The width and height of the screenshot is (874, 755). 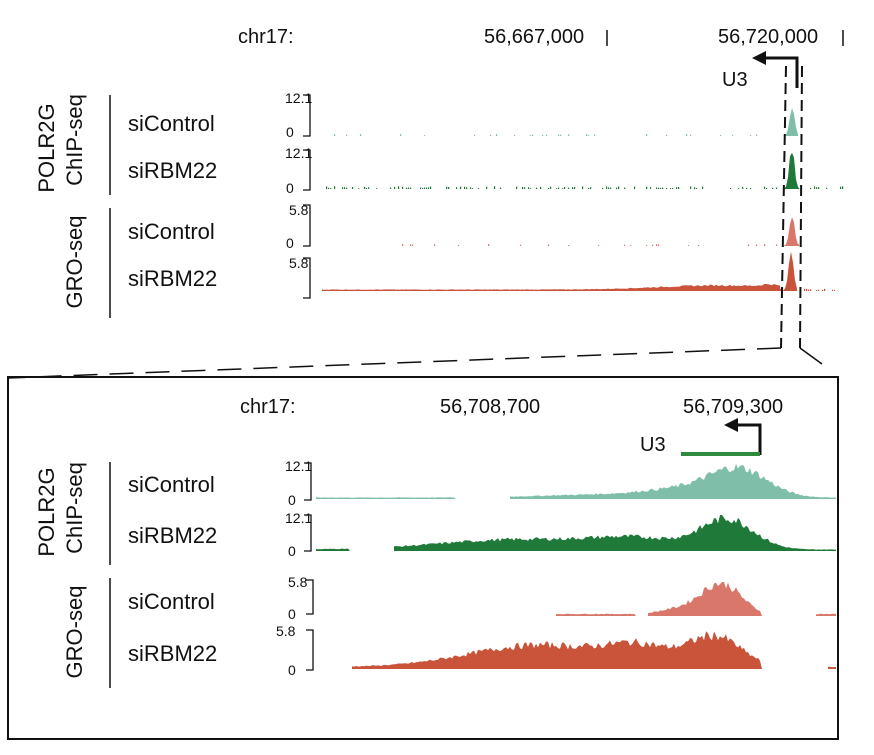 What do you see at coordinates (286, 631) in the screenshot?
I see `zoom-track4-max: 5.8` at bounding box center [286, 631].